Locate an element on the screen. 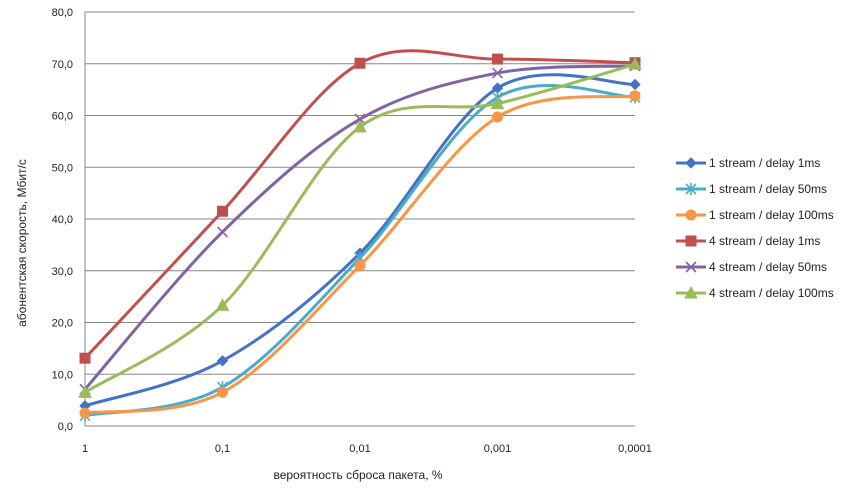  legend-item: 4 stream / delay 50ms is located at coordinates (751, 267).